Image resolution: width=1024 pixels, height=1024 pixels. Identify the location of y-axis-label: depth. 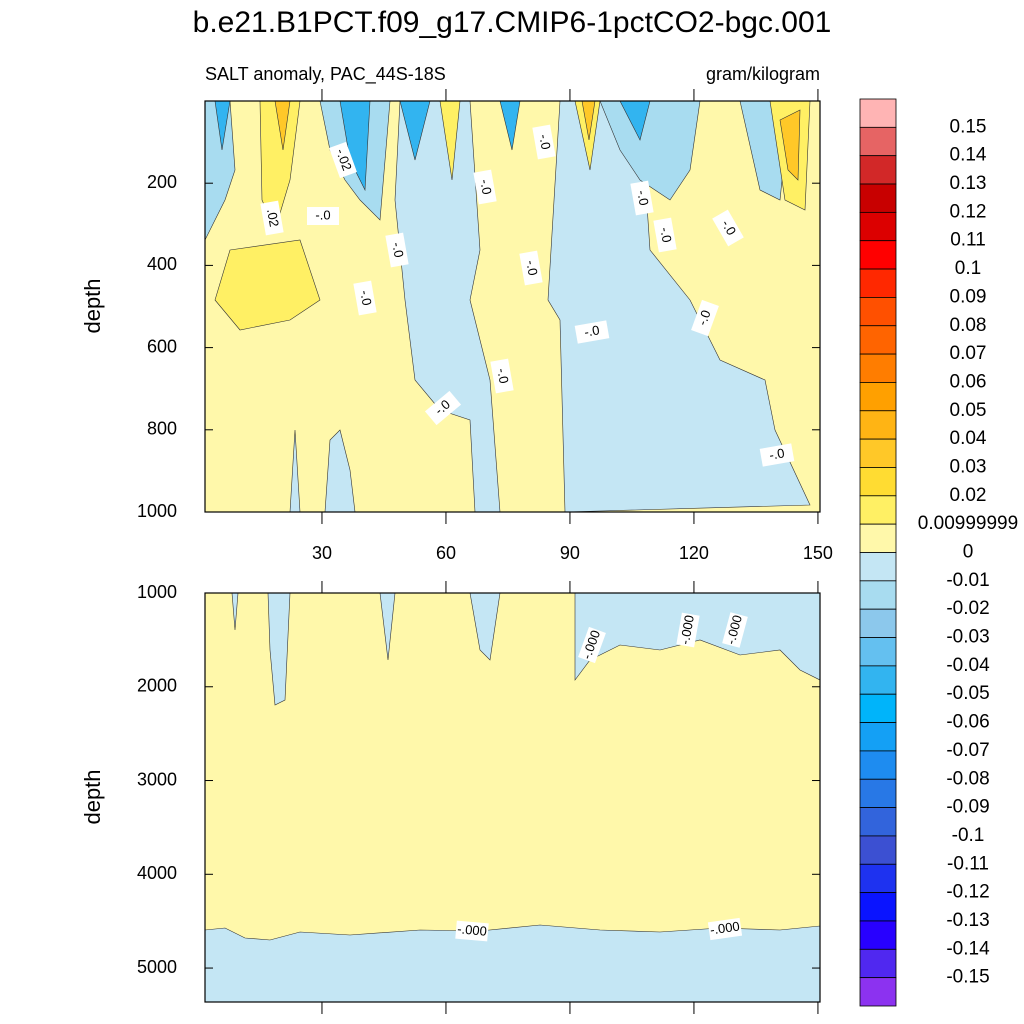
(92, 796).